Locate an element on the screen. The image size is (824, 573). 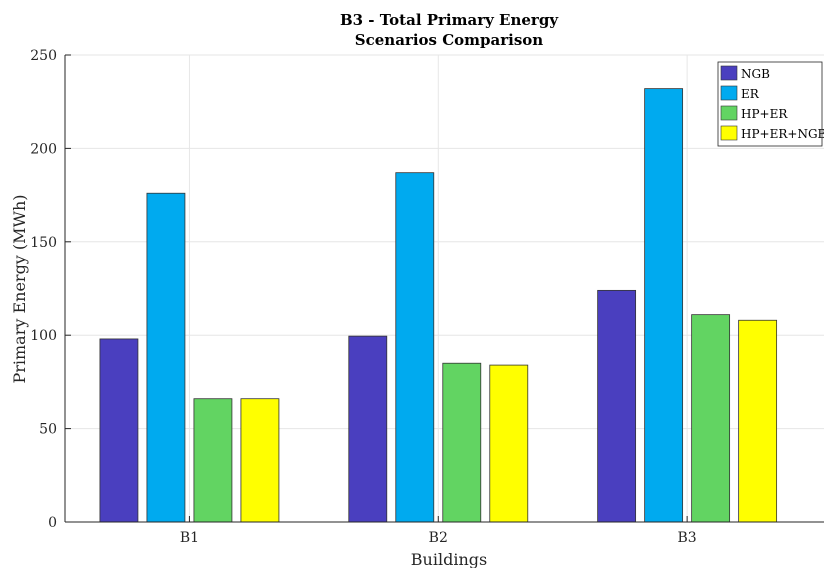
bar-hp-er-ngb-b2 is located at coordinates (509, 443).